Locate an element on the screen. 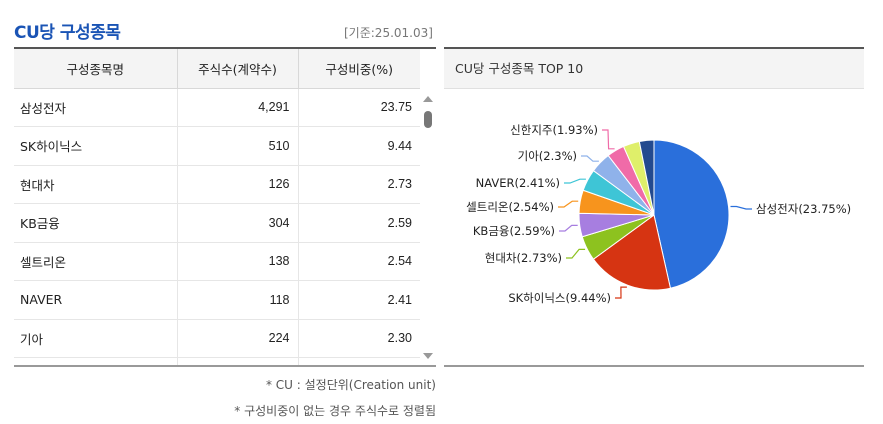 This screenshot has width=883, height=424. cell-name is located at coordinates (96, 361).